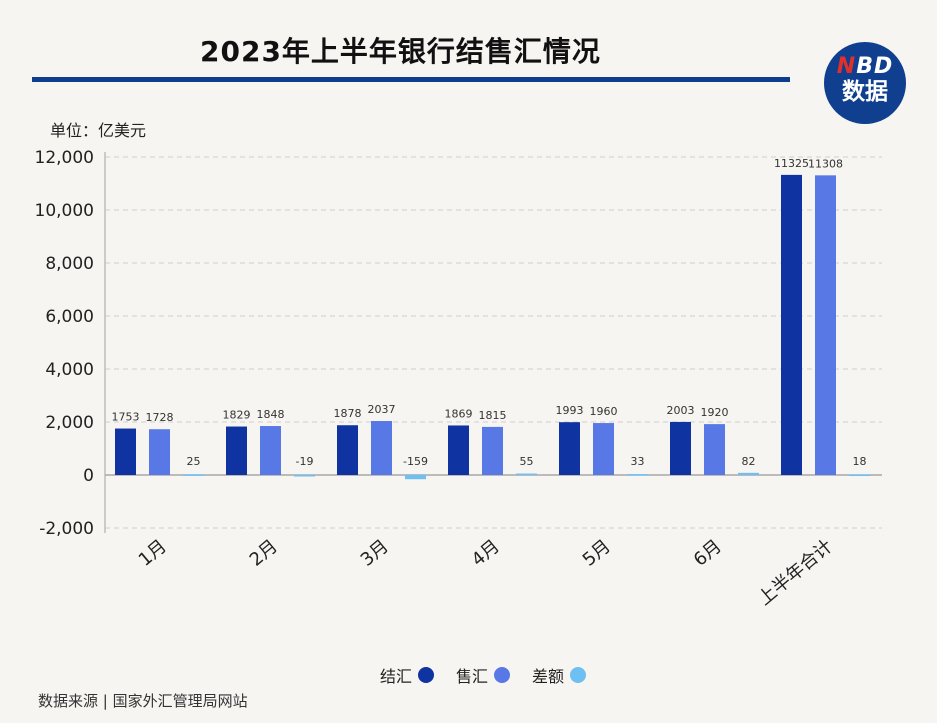 The height and width of the screenshot is (723, 937). I want to click on data-label: 1848, so click(271, 414).